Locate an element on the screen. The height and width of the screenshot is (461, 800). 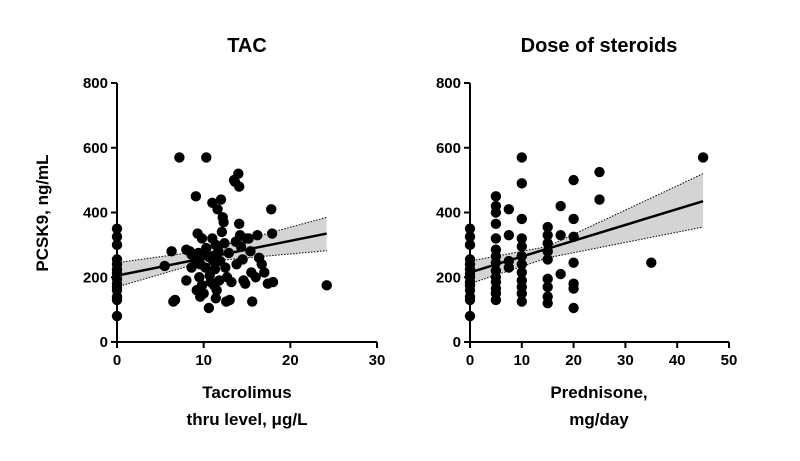
y-tick-label: 600 is located at coordinates (95, 148).